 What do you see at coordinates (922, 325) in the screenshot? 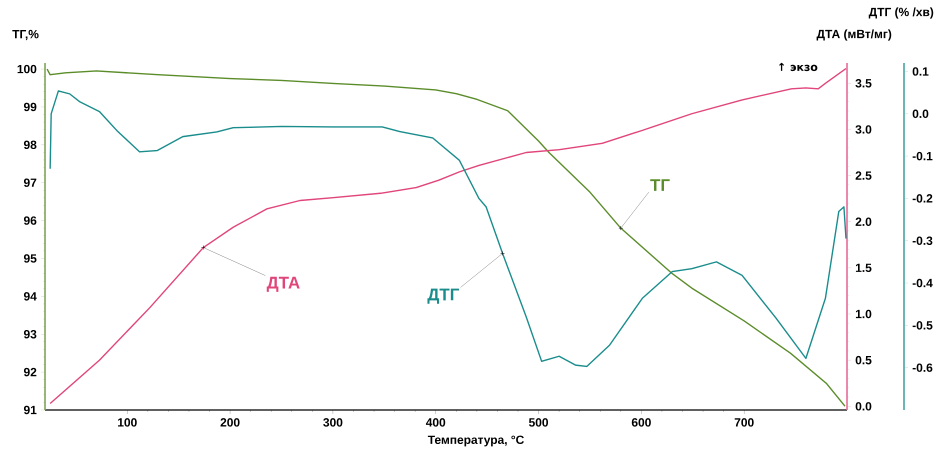
I see `y3-tick-label: -0.5` at bounding box center [922, 325].